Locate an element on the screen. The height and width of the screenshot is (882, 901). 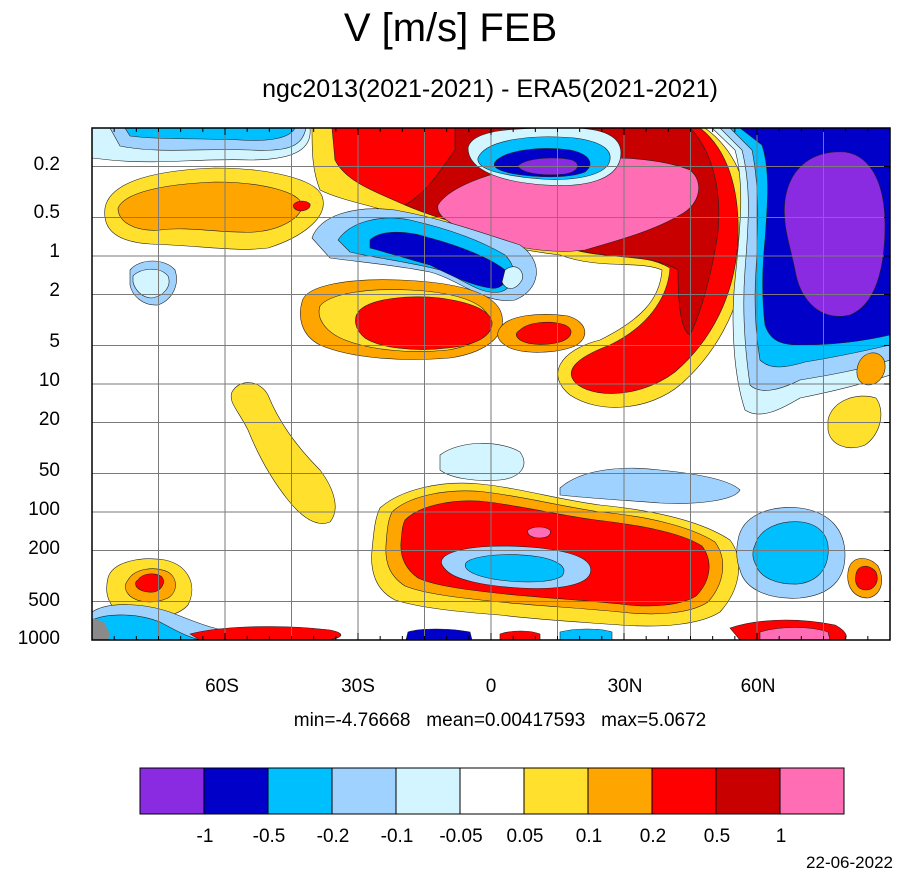
x-tick-label: 60N is located at coordinates (758, 686).